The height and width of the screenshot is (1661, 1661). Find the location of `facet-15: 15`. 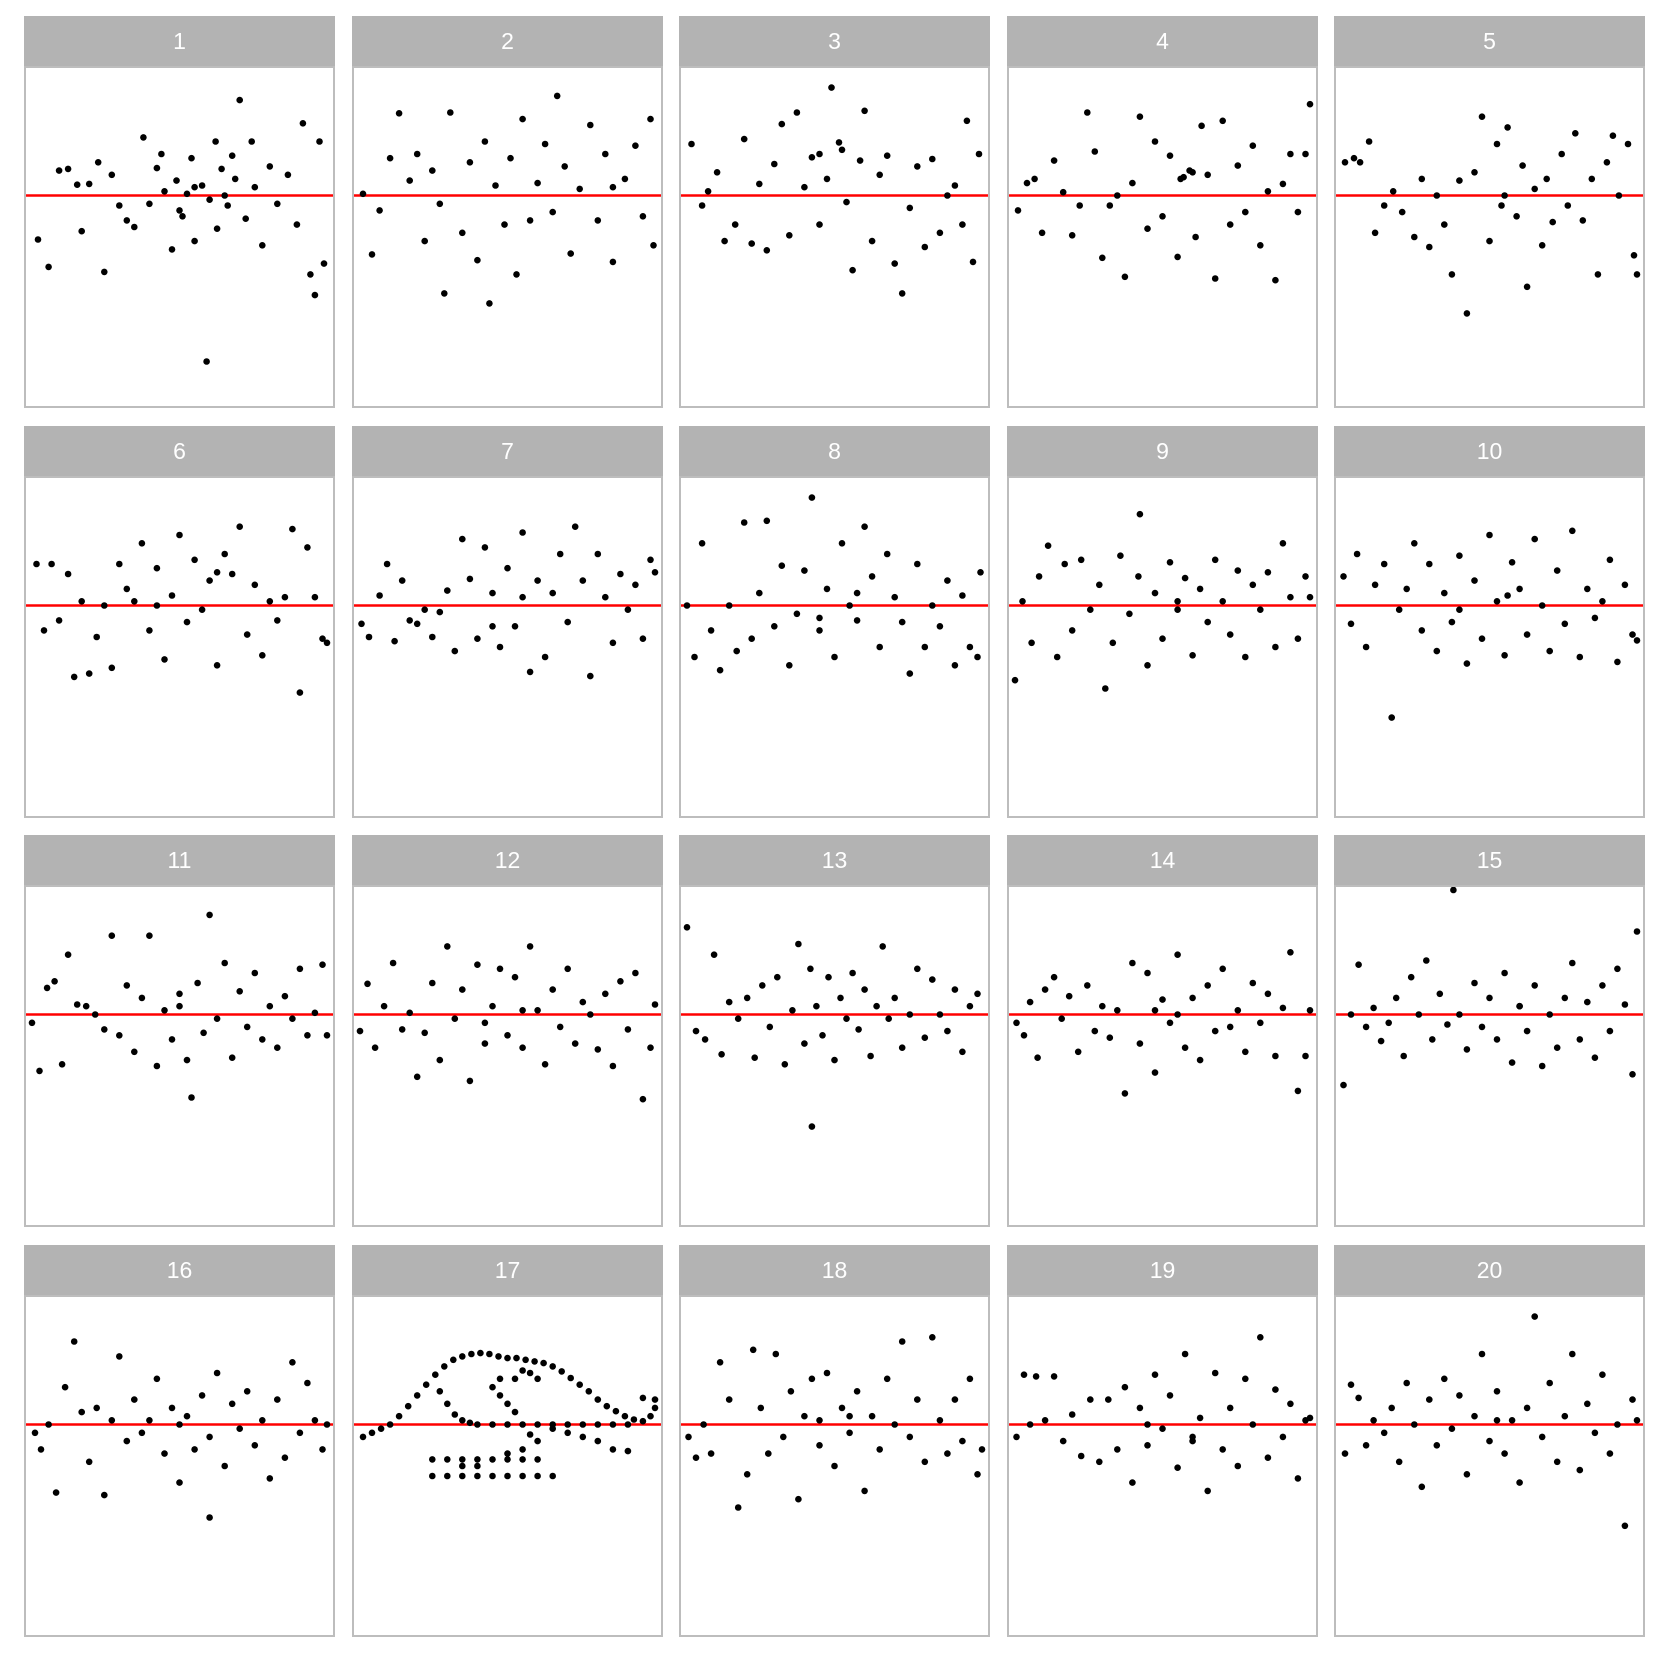

facet-15: 15 is located at coordinates (1489, 1031).